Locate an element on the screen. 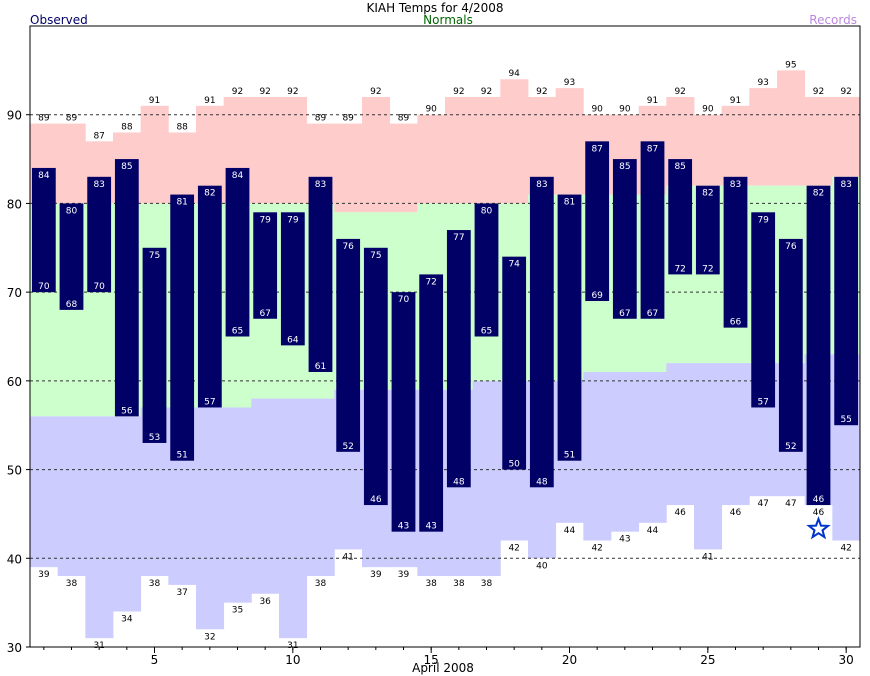  observed-high-label: 80 is located at coordinates (72, 211).